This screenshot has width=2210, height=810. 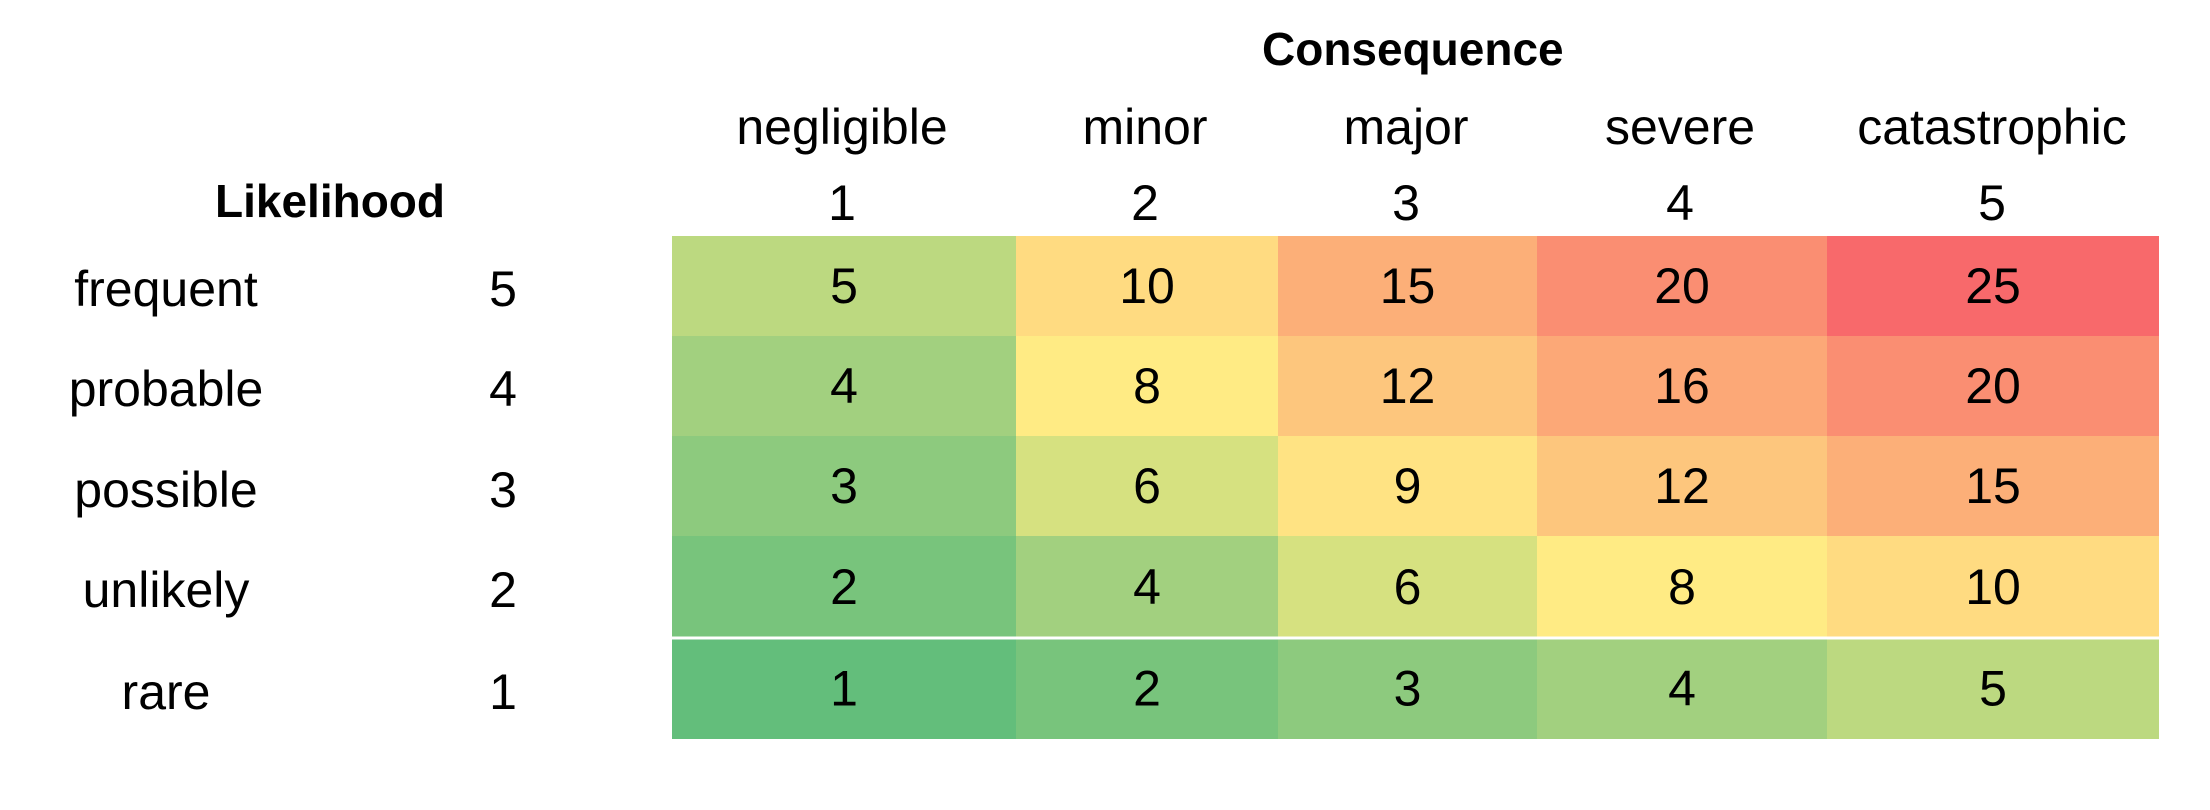 I want to click on cell-rare-catastrophic, so click(x=1993, y=688).